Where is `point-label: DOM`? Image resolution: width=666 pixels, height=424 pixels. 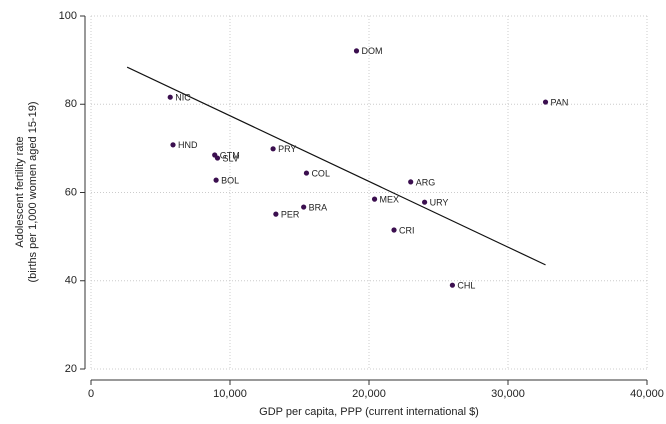 point-label: DOM is located at coordinates (371, 51).